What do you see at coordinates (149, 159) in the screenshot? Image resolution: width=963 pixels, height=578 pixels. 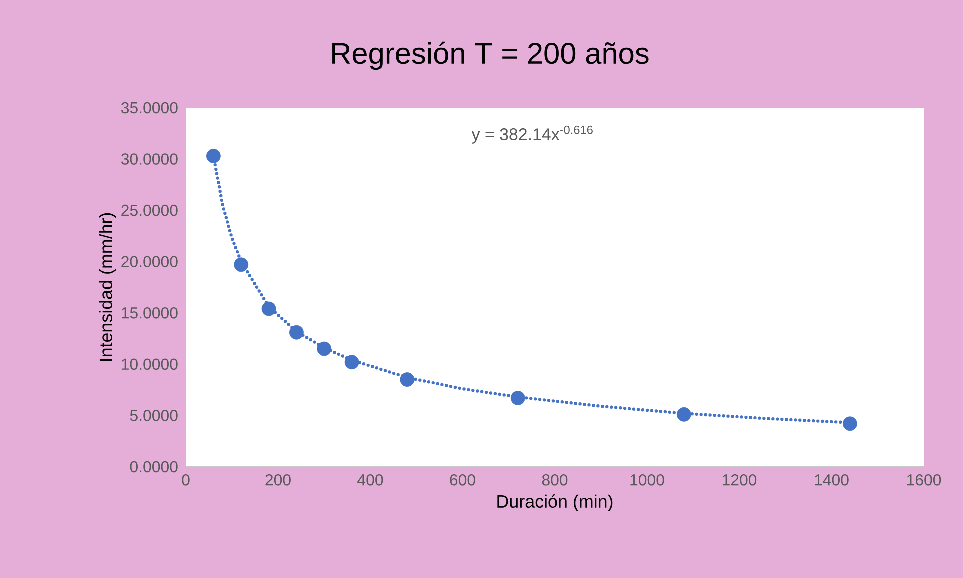 I see `y-tick-label: 30.0000` at bounding box center [149, 159].